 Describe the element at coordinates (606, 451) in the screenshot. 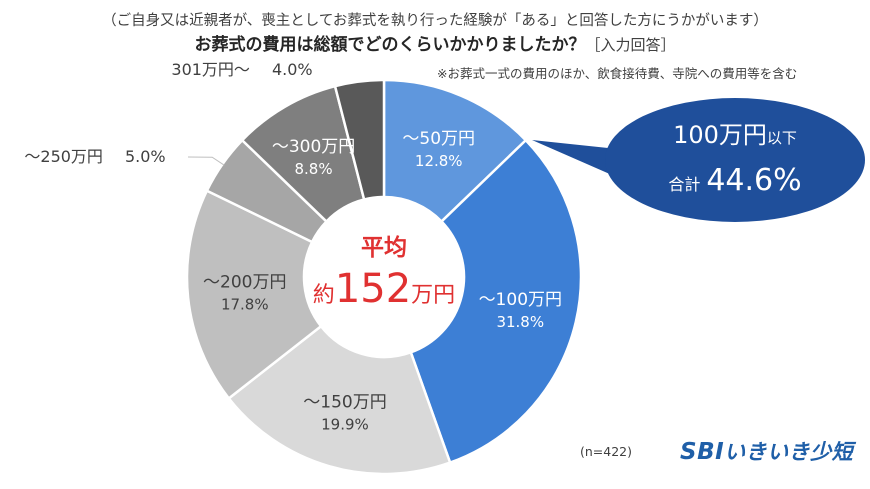

I see `sample-size: (n=422)` at that location.